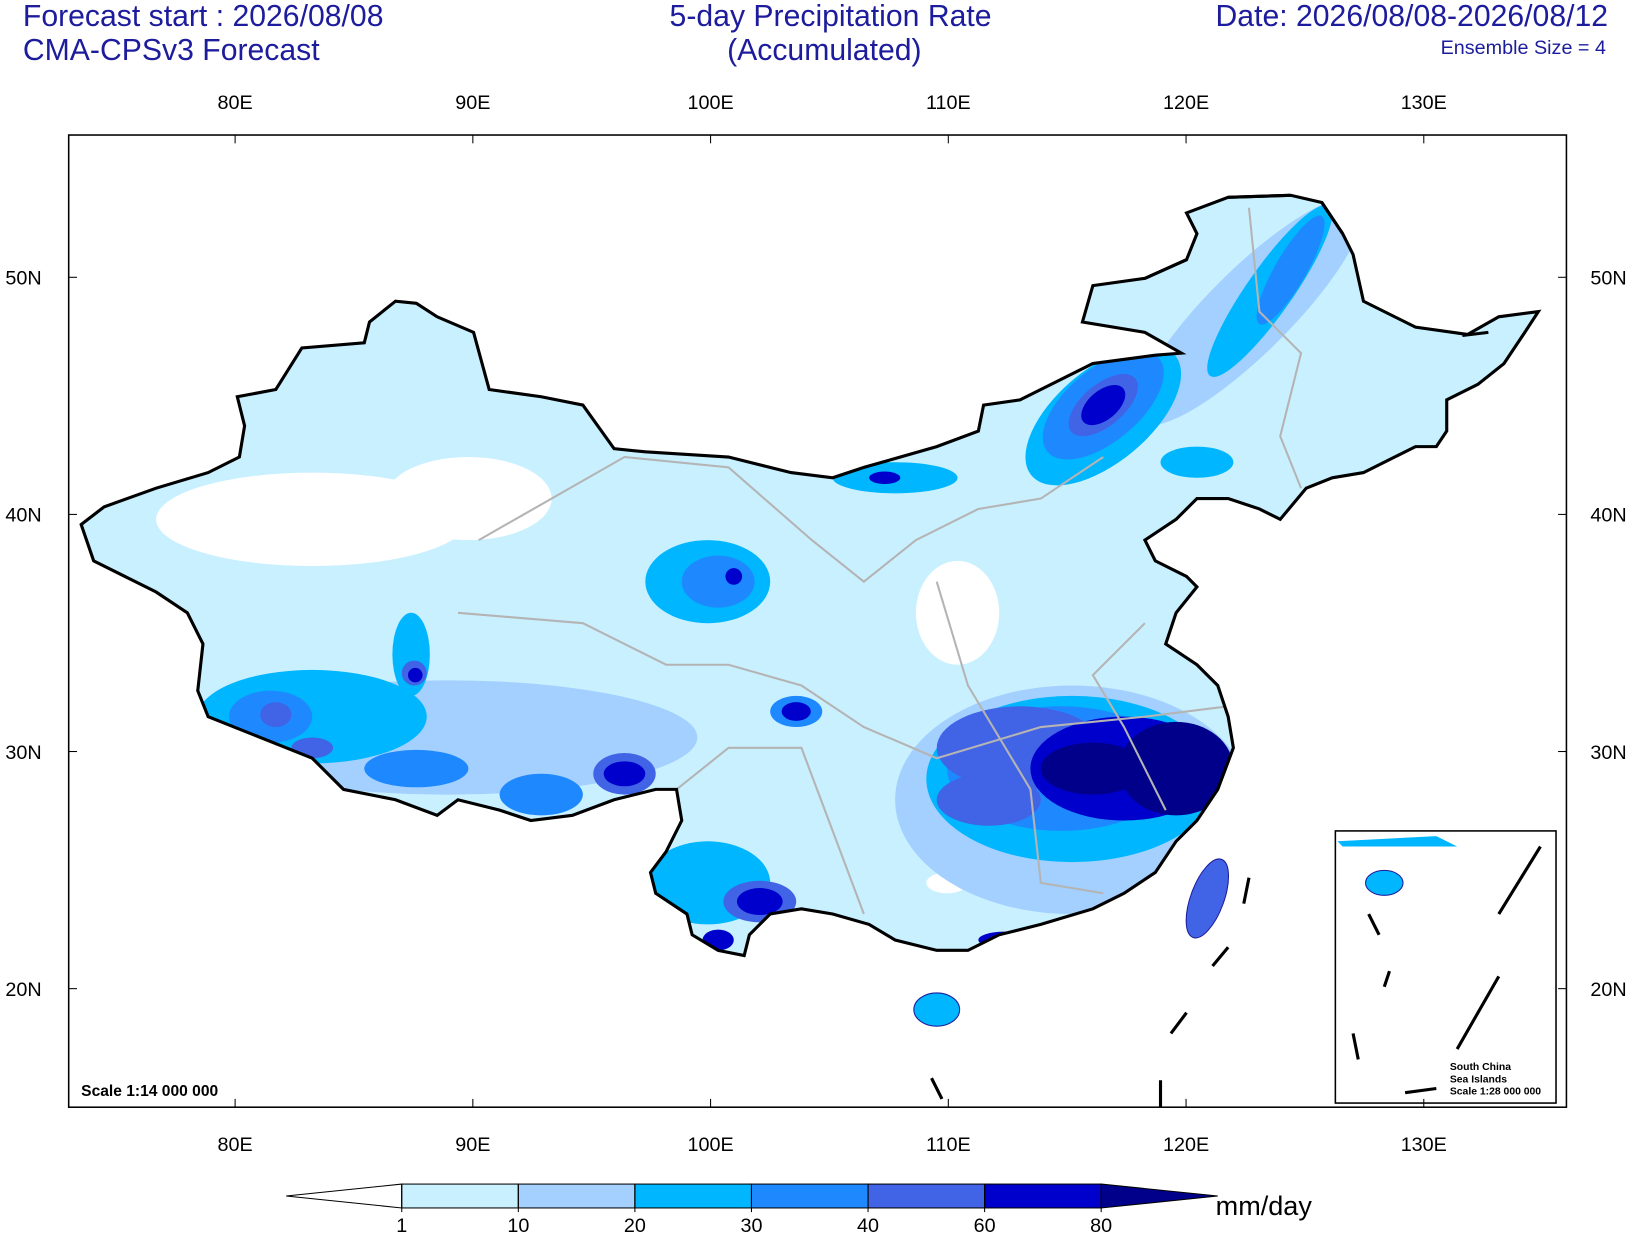 Image resolution: width=1632 pixels, height=1236 pixels. What do you see at coordinates (831, 16) in the screenshot?
I see `title: 5-day Precipitation Rate` at bounding box center [831, 16].